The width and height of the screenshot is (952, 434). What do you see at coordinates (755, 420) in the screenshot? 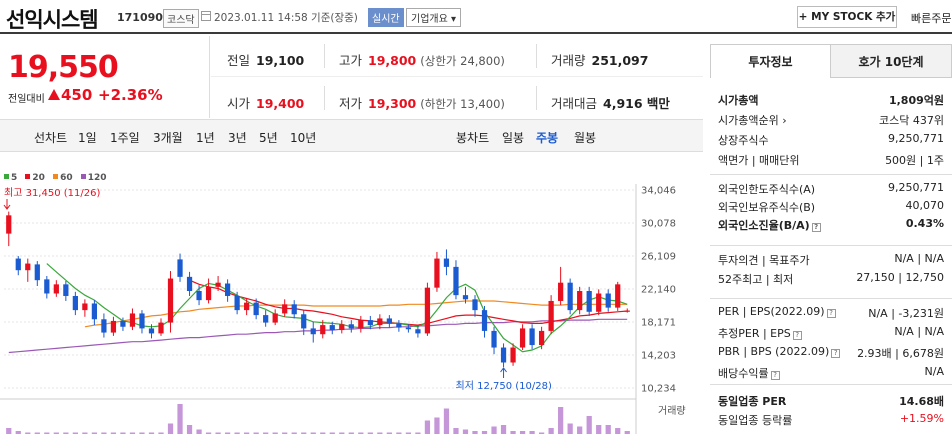
I see `info-key: 동일업종 등락률` at bounding box center [755, 420].